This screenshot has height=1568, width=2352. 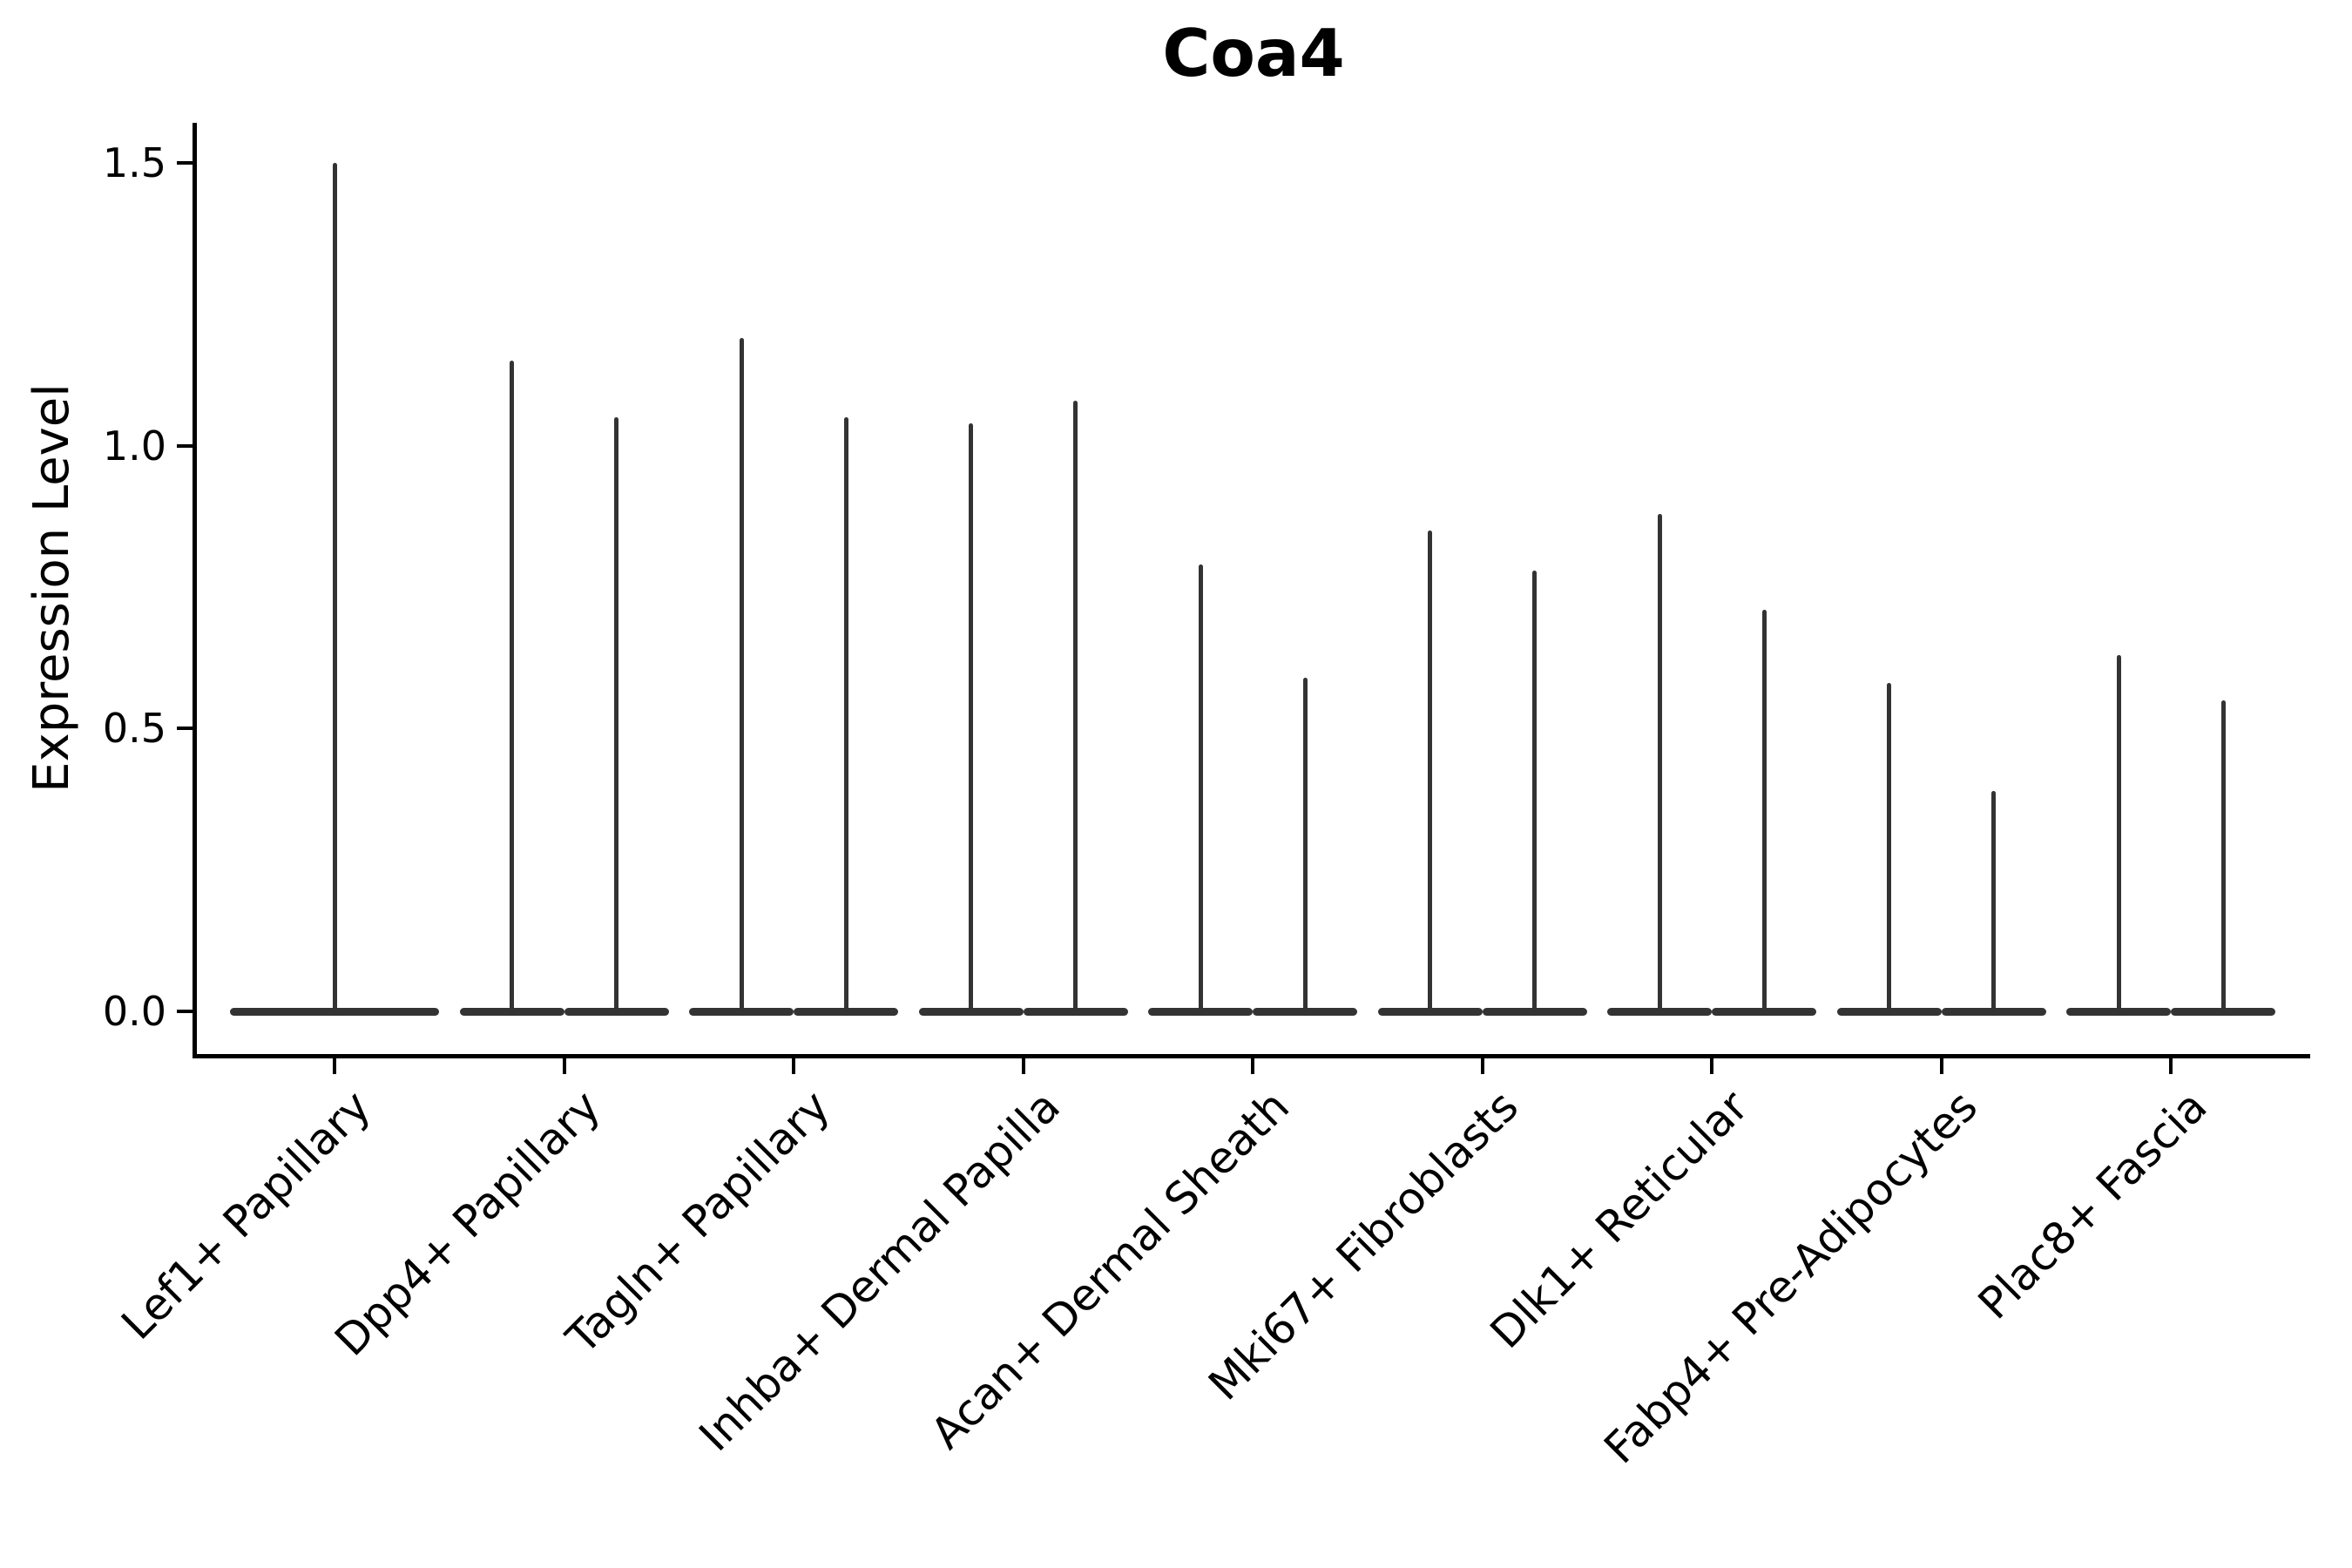 What do you see at coordinates (134, 446) in the screenshot?
I see `y-tick-label: 1.0` at bounding box center [134, 446].